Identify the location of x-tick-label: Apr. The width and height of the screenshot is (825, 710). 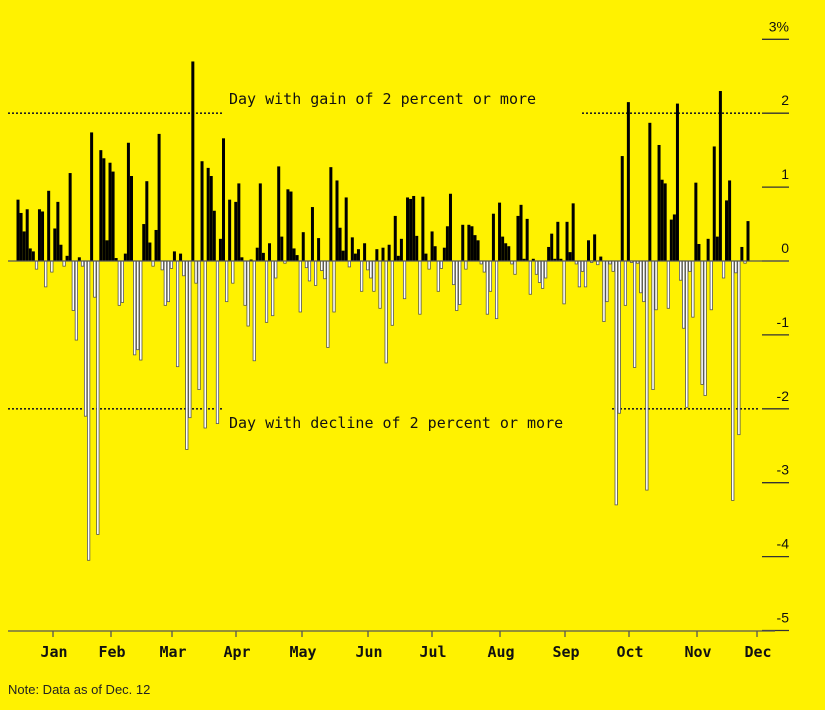
(236, 652).